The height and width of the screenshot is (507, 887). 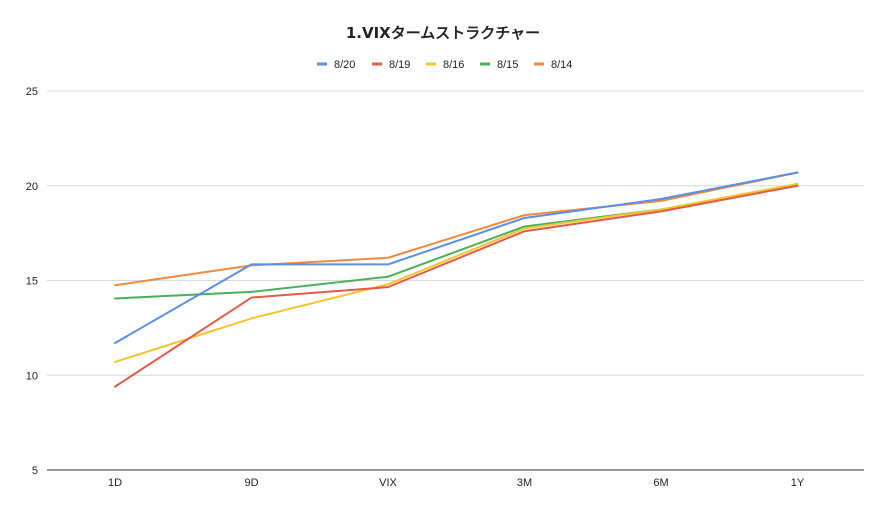 What do you see at coordinates (524, 483) in the screenshot?
I see `x-tick-label-3m: 3M` at bounding box center [524, 483].